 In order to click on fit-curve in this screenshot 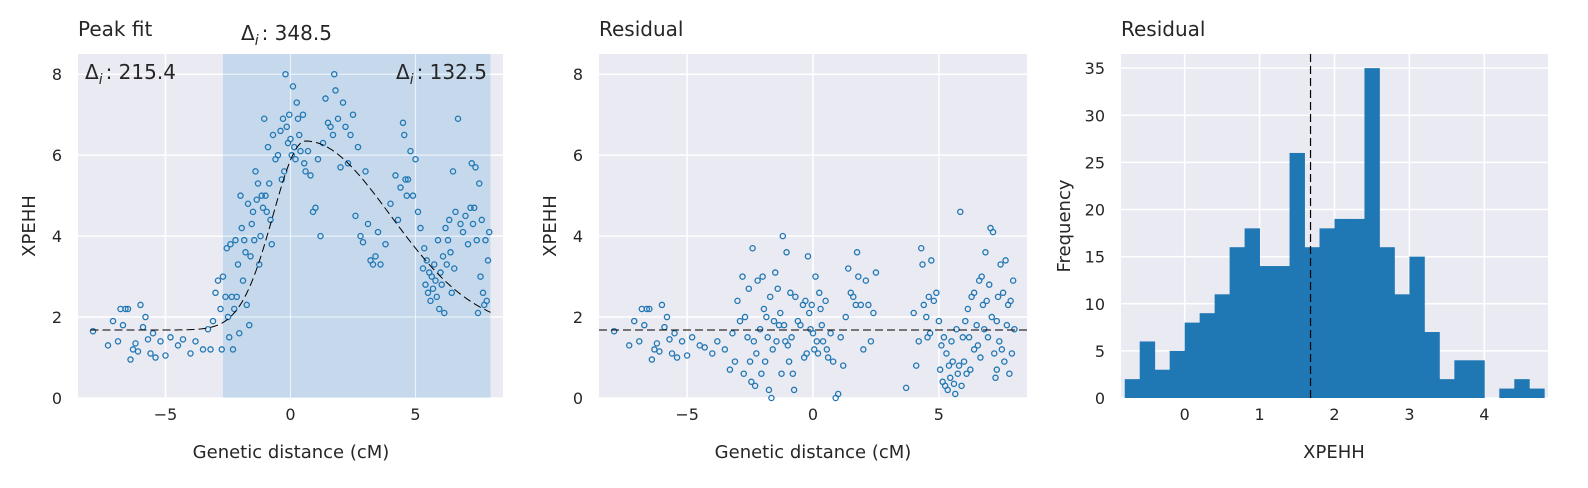, I will do `click(290, 235)`.